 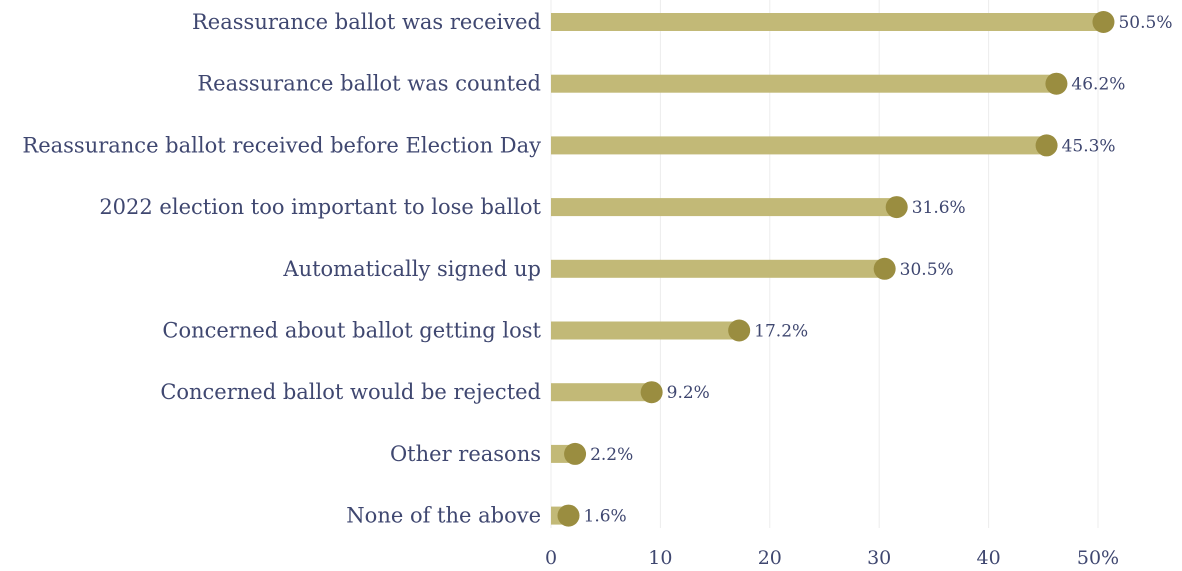 I want to click on x-tick-label: 40, so click(x=989, y=558).